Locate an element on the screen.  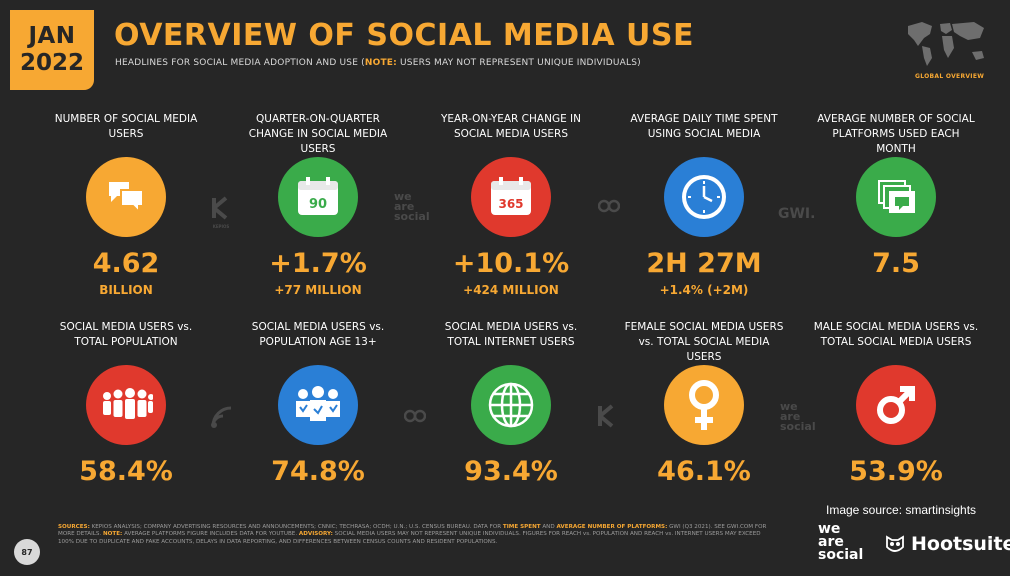
calendar-90-icon: 90 is located at coordinates (318, 197).